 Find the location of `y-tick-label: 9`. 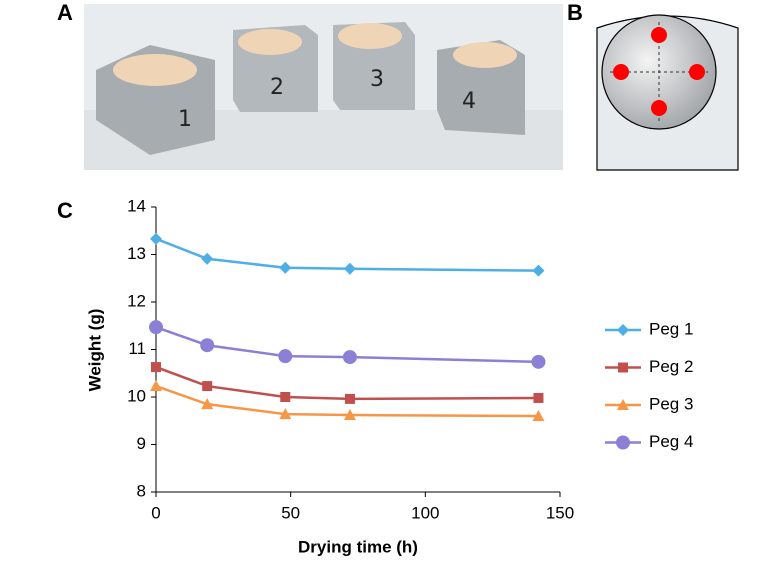

y-tick-label: 9 is located at coordinates (141, 443).